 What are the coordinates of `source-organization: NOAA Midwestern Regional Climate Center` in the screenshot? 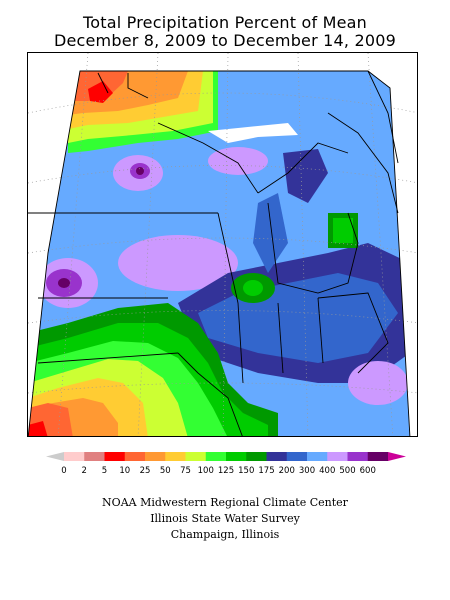 It's located at (225, 502).